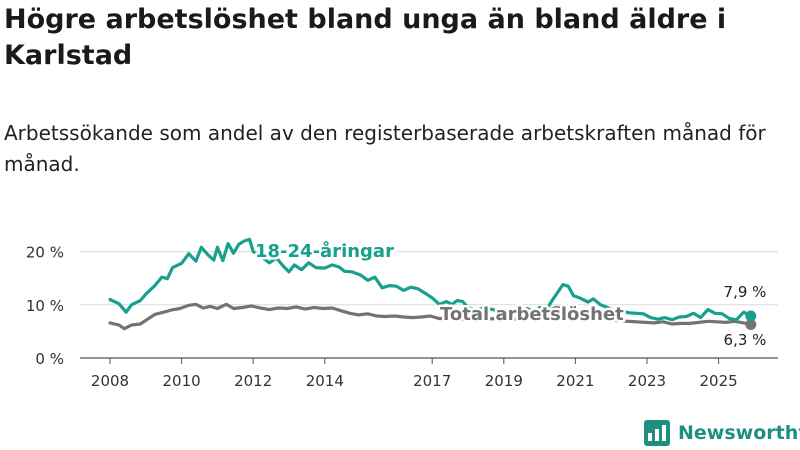 The width and height of the screenshot is (800, 450). I want to click on y-tick-label: 0 %, so click(49, 359).